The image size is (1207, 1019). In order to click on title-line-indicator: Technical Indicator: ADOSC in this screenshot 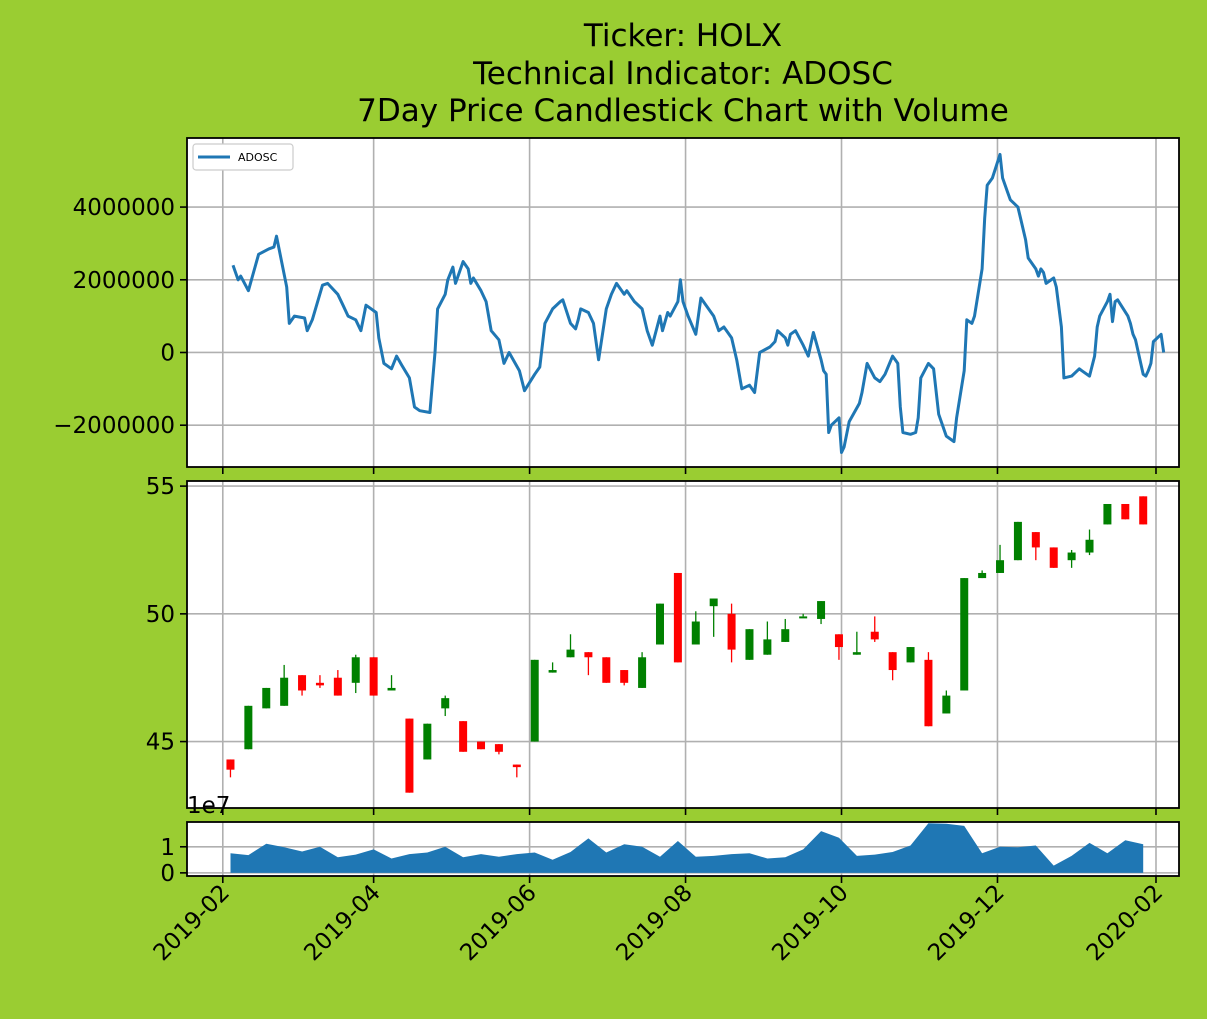, I will do `click(682, 74)`.